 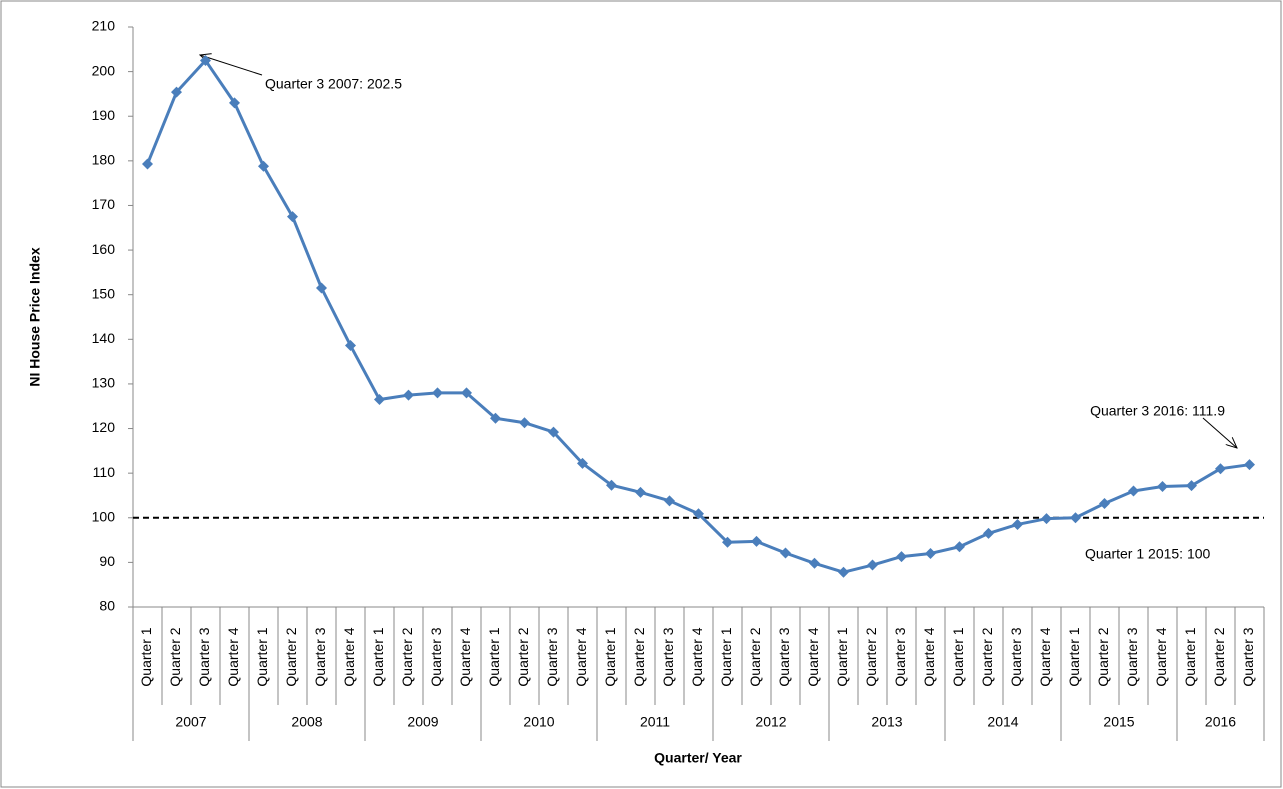 I want to click on group-label: 2009, so click(x=422, y=722).